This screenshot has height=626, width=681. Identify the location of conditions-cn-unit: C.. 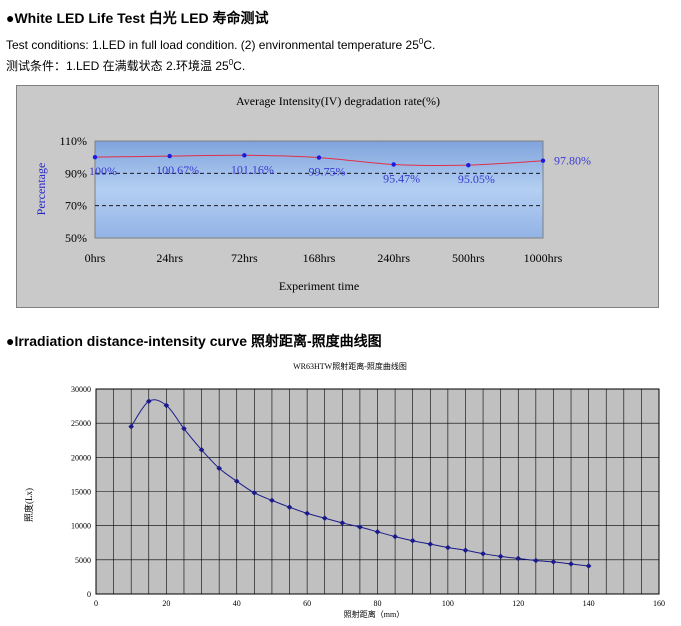
(239, 66).